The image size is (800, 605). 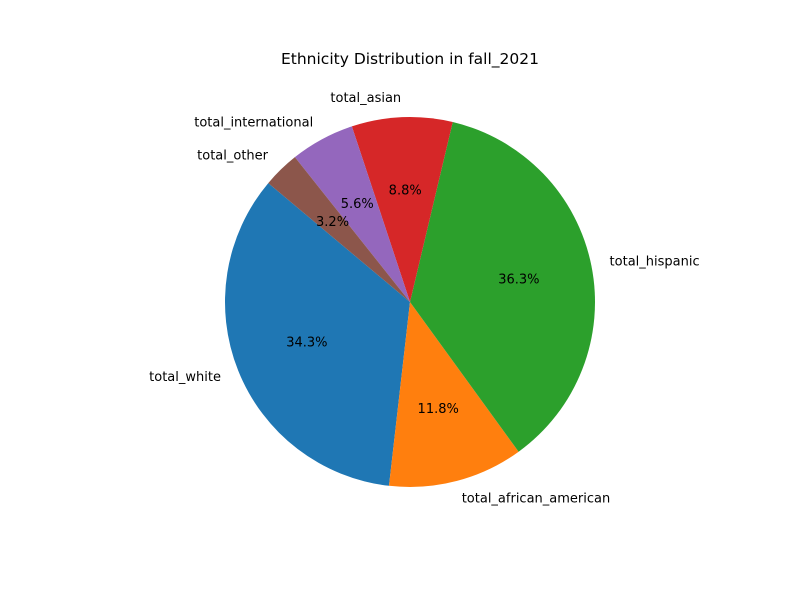 I want to click on slice-percent-total-white: 34.3%, so click(x=306, y=343).